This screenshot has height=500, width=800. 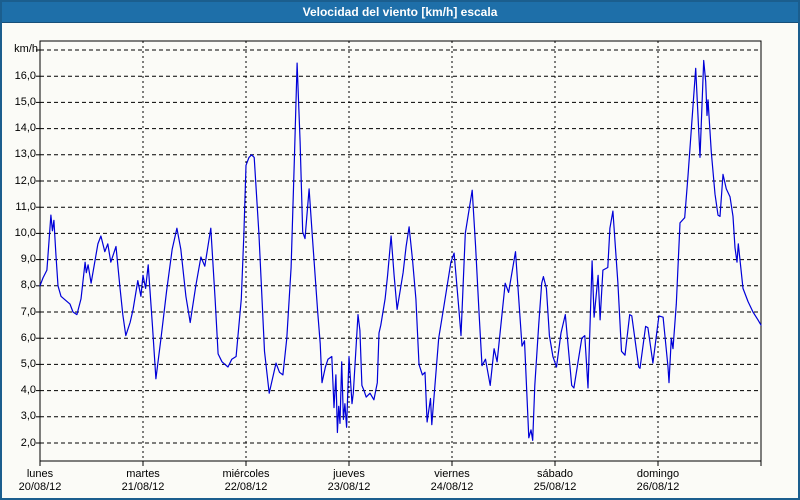 What do you see at coordinates (349, 474) in the screenshot?
I see `day-name: jueves` at bounding box center [349, 474].